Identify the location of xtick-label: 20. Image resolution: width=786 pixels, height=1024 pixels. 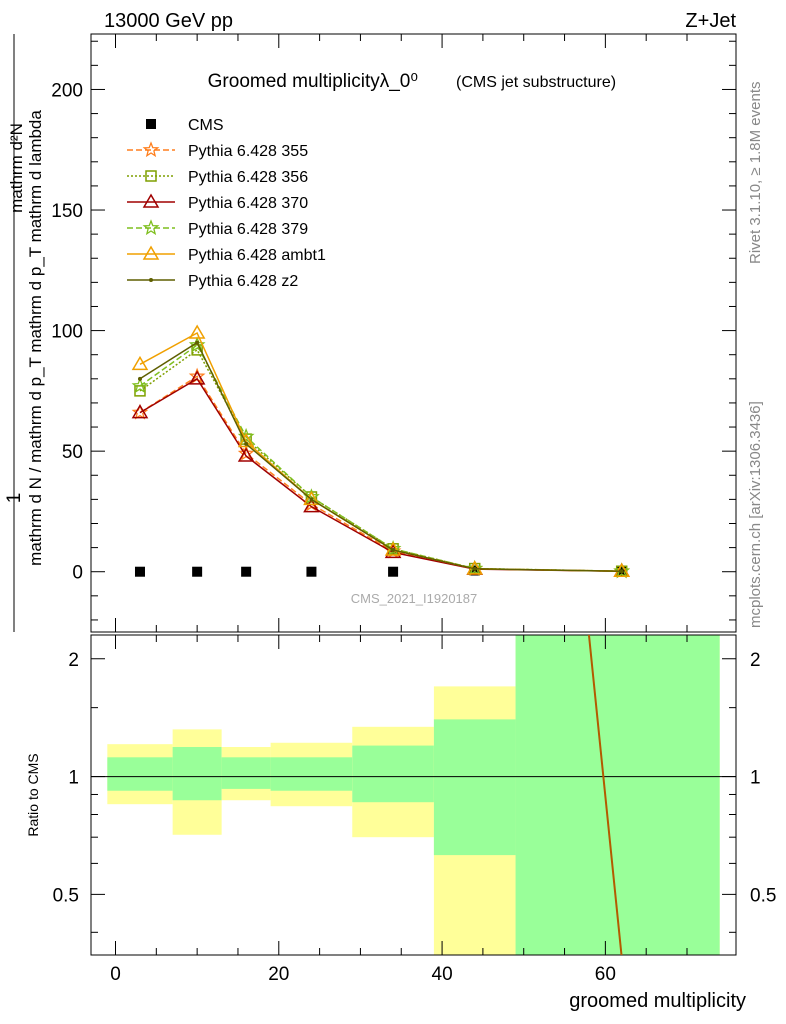
(278, 974).